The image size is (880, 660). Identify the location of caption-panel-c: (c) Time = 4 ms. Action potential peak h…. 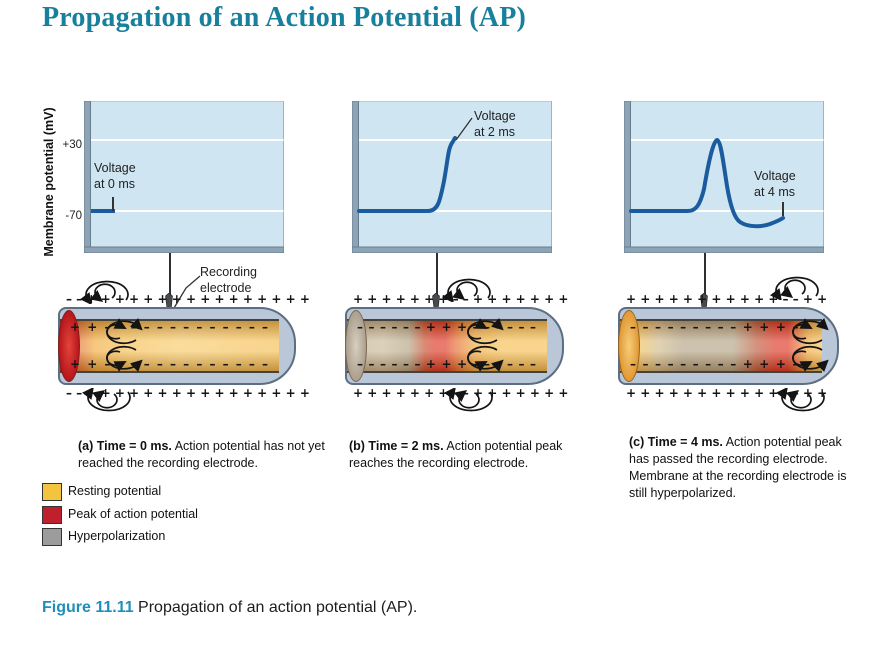
(738, 467).